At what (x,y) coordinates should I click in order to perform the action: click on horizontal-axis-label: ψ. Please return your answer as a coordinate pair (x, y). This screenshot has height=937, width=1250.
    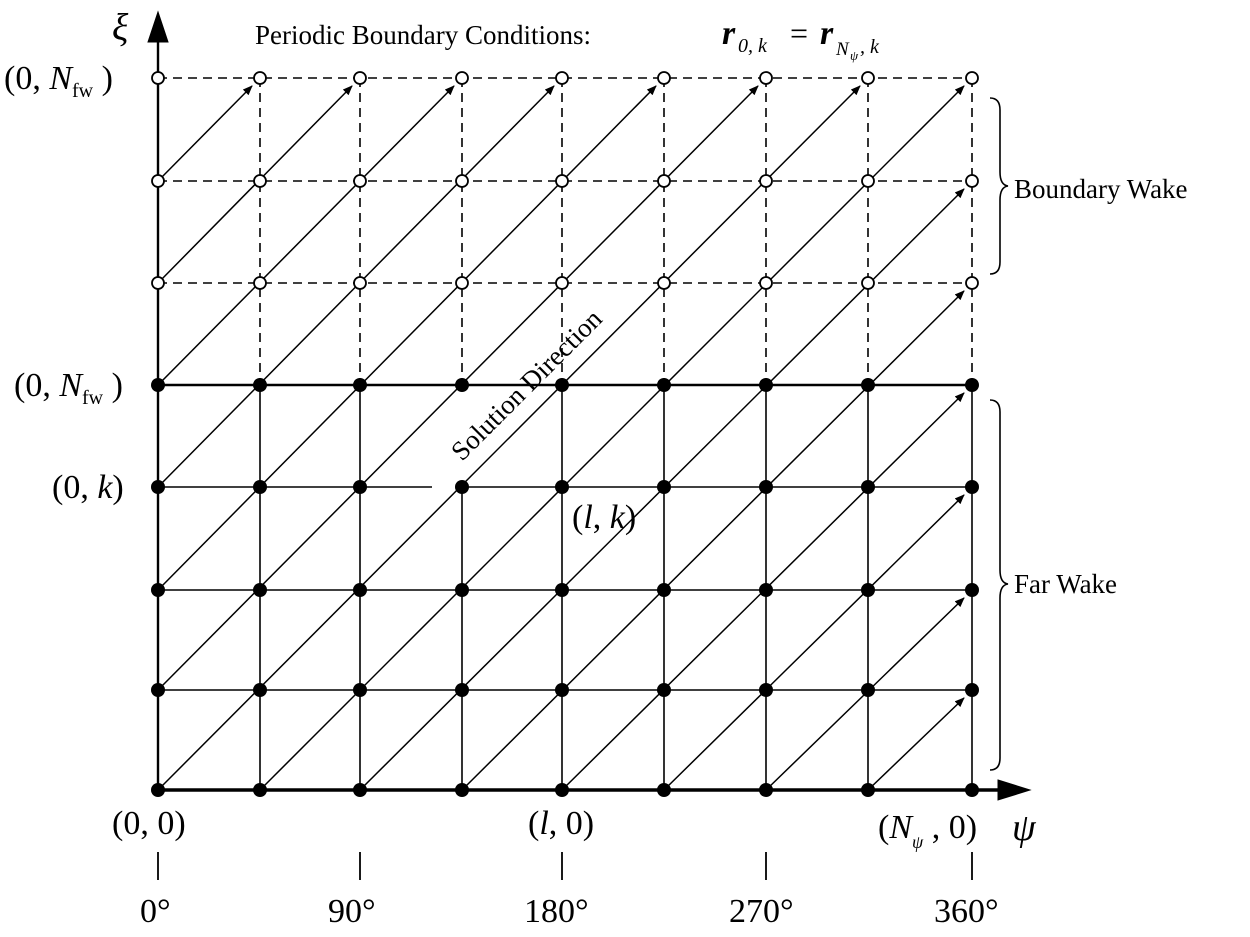
    Looking at the image, I should click on (1024, 828).